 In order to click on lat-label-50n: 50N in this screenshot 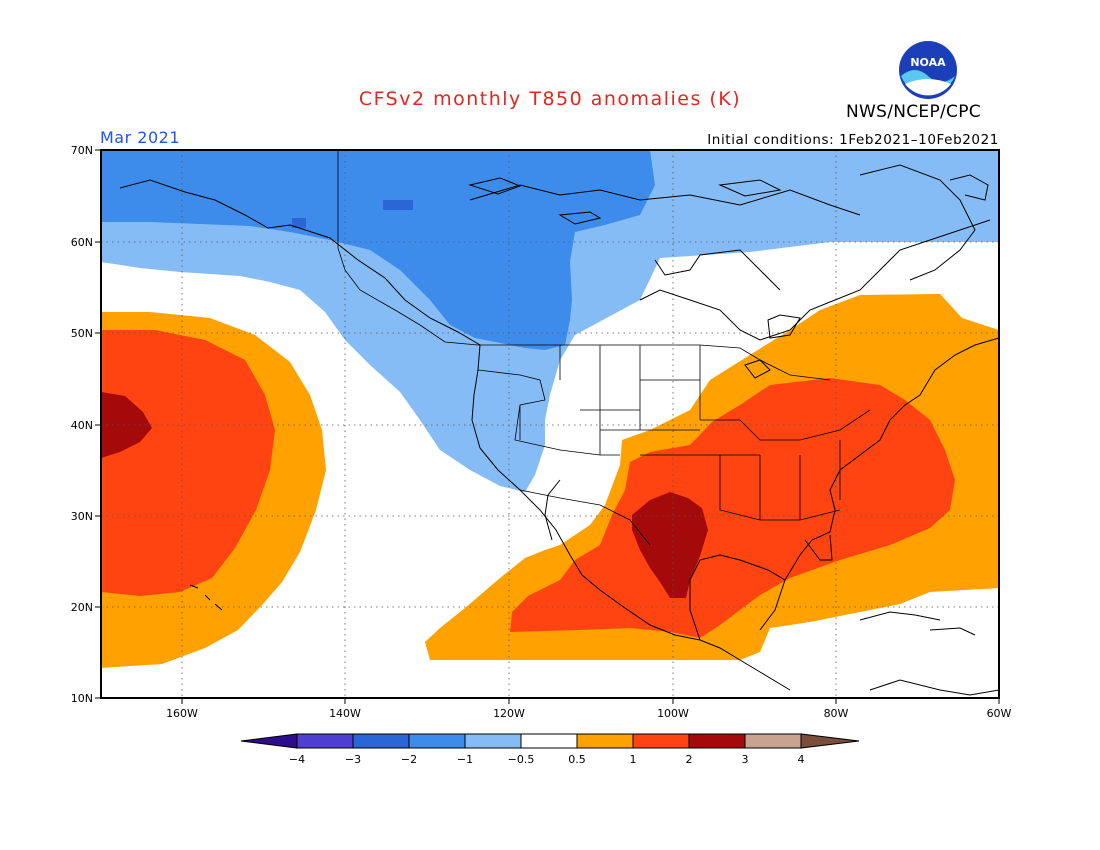, I will do `click(82, 333)`.